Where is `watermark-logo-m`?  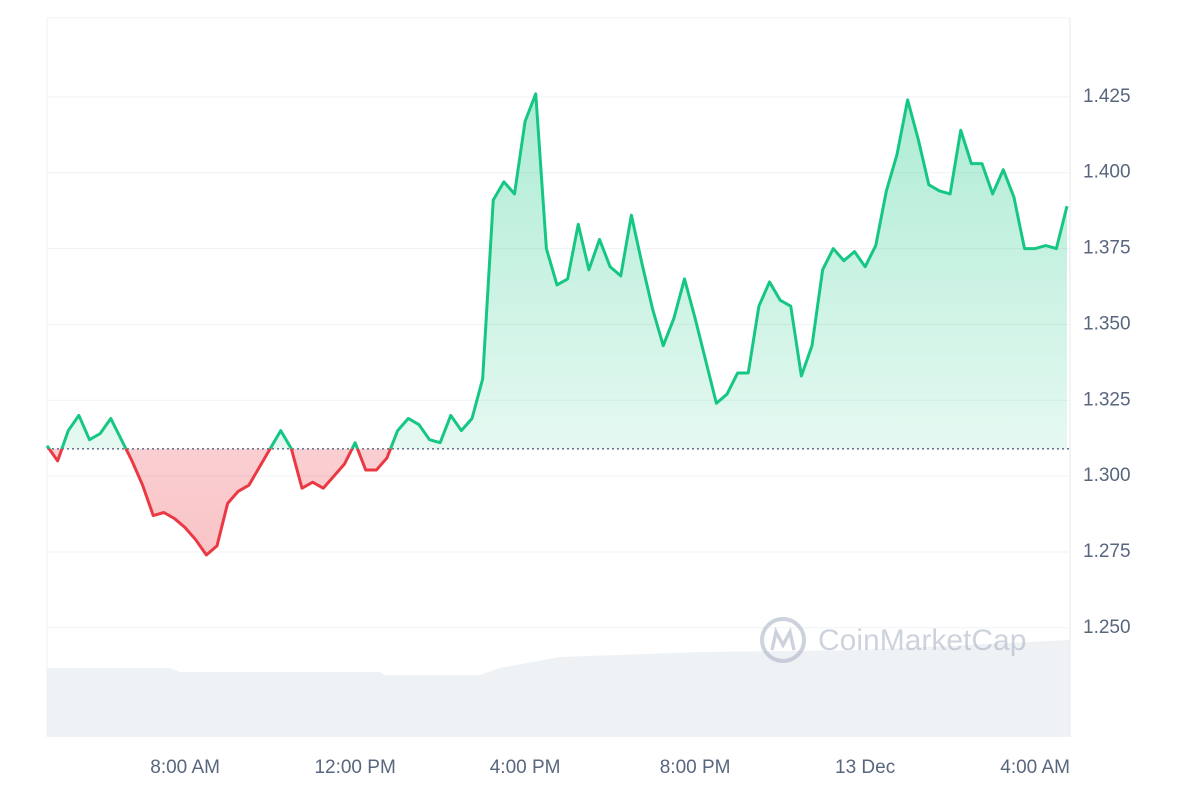 watermark-logo-m is located at coordinates (783, 639).